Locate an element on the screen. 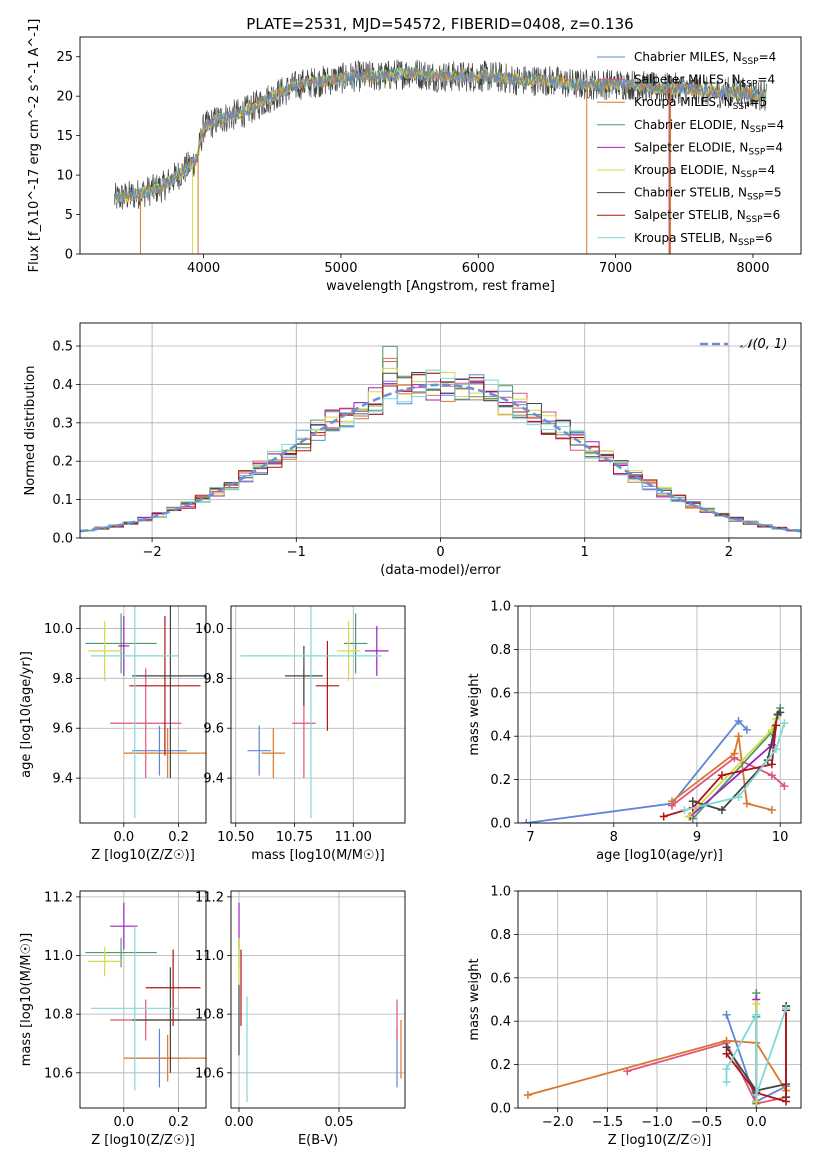  x-tick-label: 0.05 is located at coordinates (339, 1122).